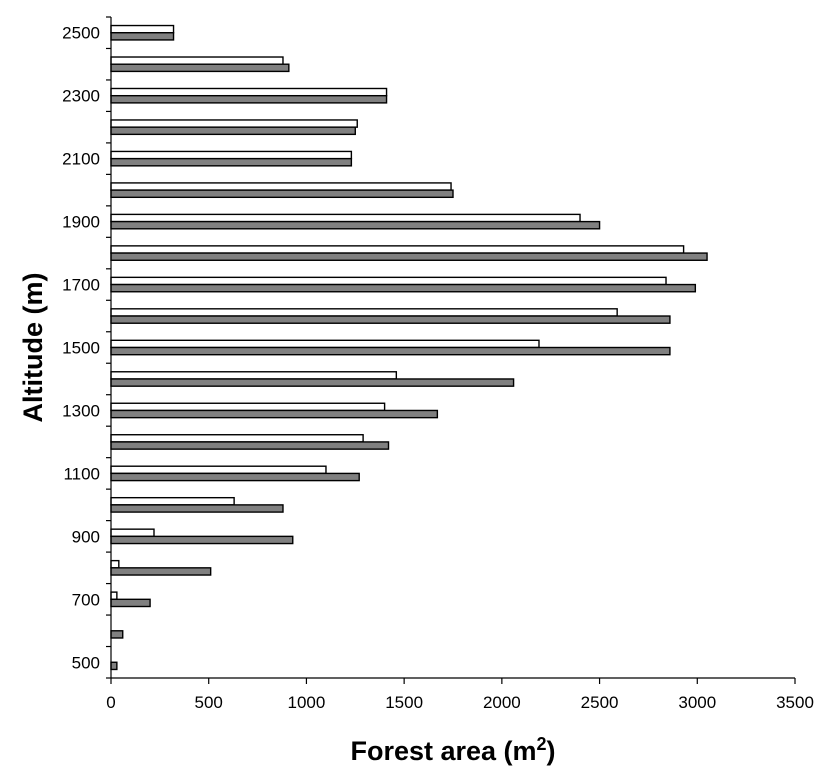 The height and width of the screenshot is (771, 827). What do you see at coordinates (209, 702) in the screenshot?
I see `x-tick-label: 500` at bounding box center [209, 702].